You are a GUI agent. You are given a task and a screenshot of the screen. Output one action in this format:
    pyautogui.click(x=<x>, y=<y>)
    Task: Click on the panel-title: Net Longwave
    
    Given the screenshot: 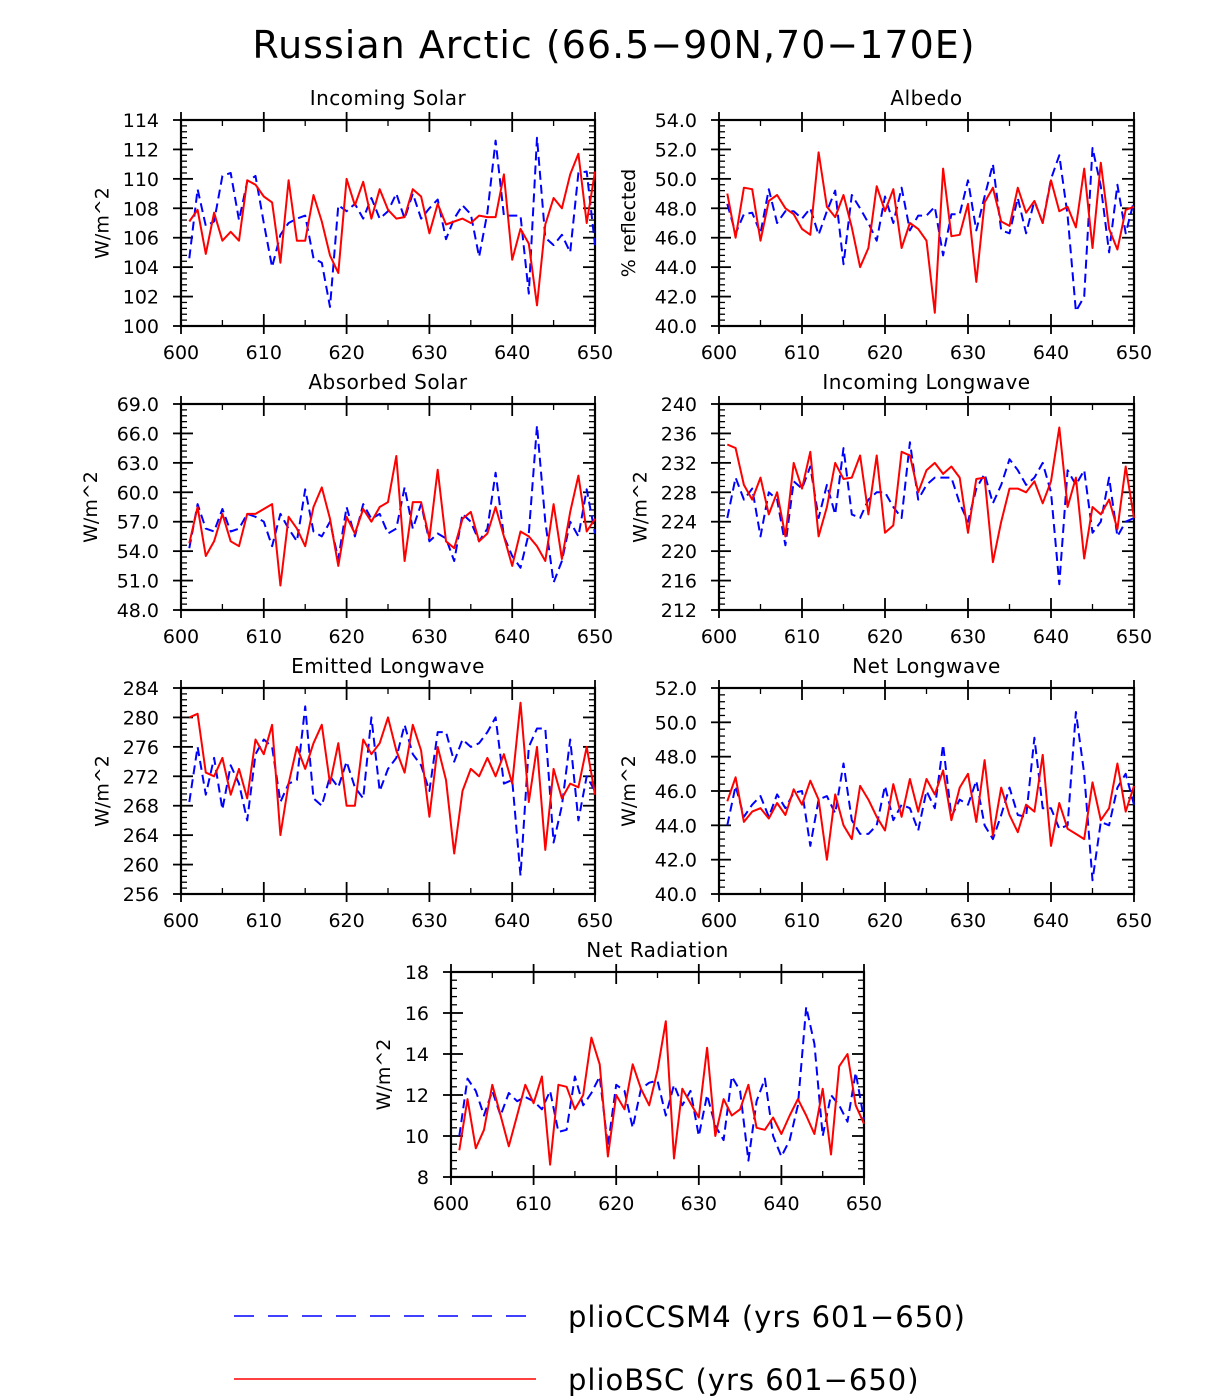 What is the action you would take?
    pyautogui.click(x=926, y=666)
    